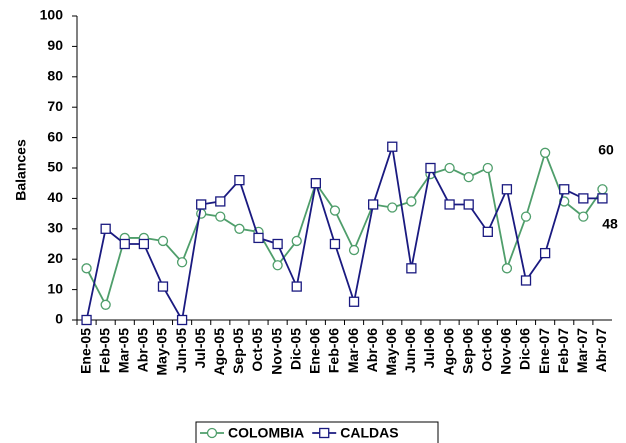 The width and height of the screenshot is (626, 443). Describe the element at coordinates (606, 150) in the screenshot. I see `annotation: 60` at that location.